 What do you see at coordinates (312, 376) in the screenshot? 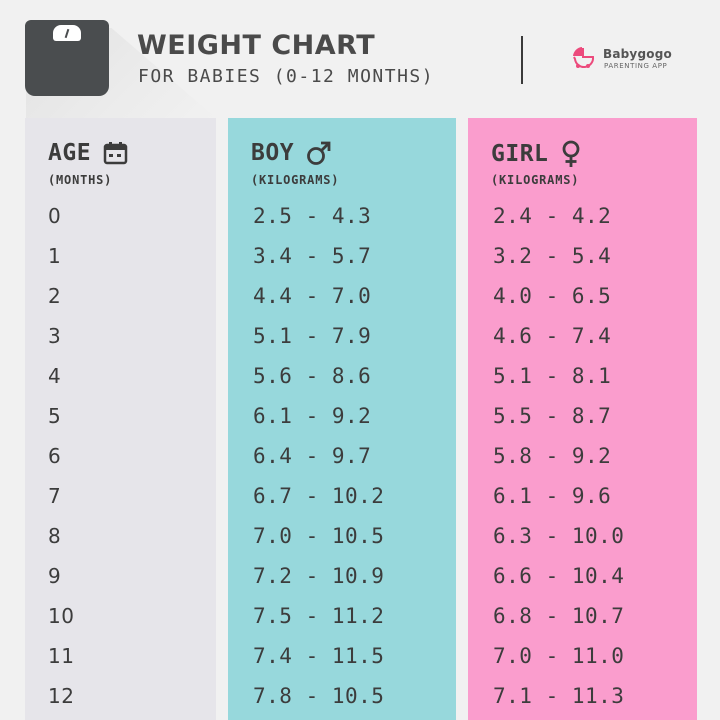
I see `boy-weight-cell: 5.6 - 8.6` at bounding box center [312, 376].